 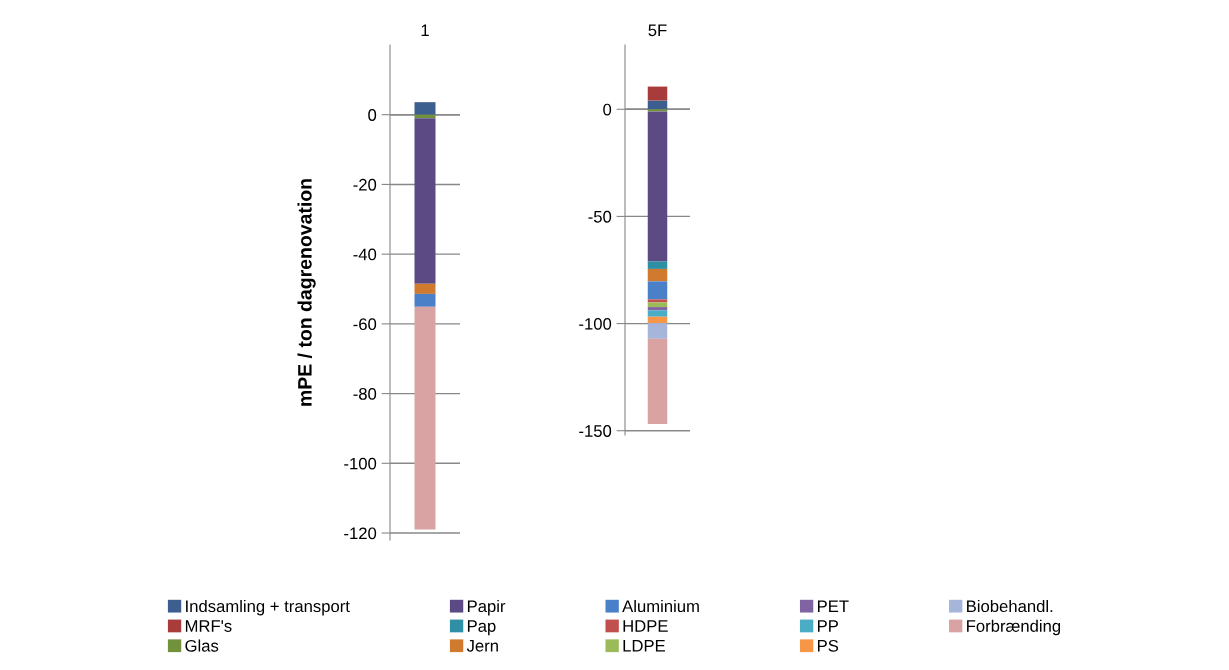 What do you see at coordinates (600, 216) in the screenshot?
I see `y-tick-label: -50` at bounding box center [600, 216].